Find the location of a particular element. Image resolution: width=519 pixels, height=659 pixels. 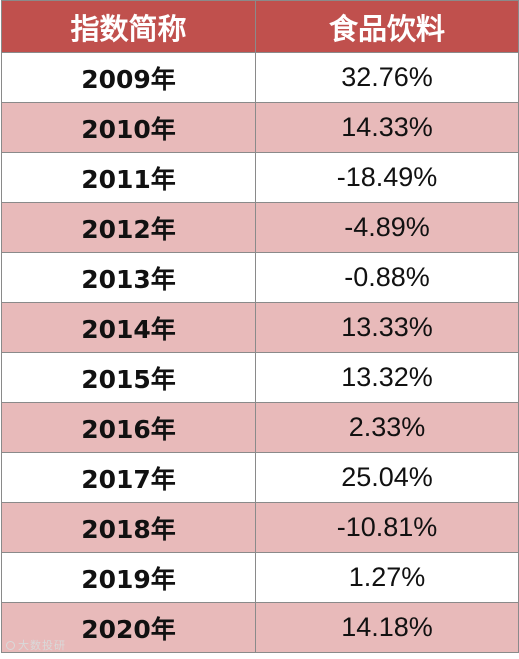

watermark: 大数投研 is located at coordinates (36, 645).